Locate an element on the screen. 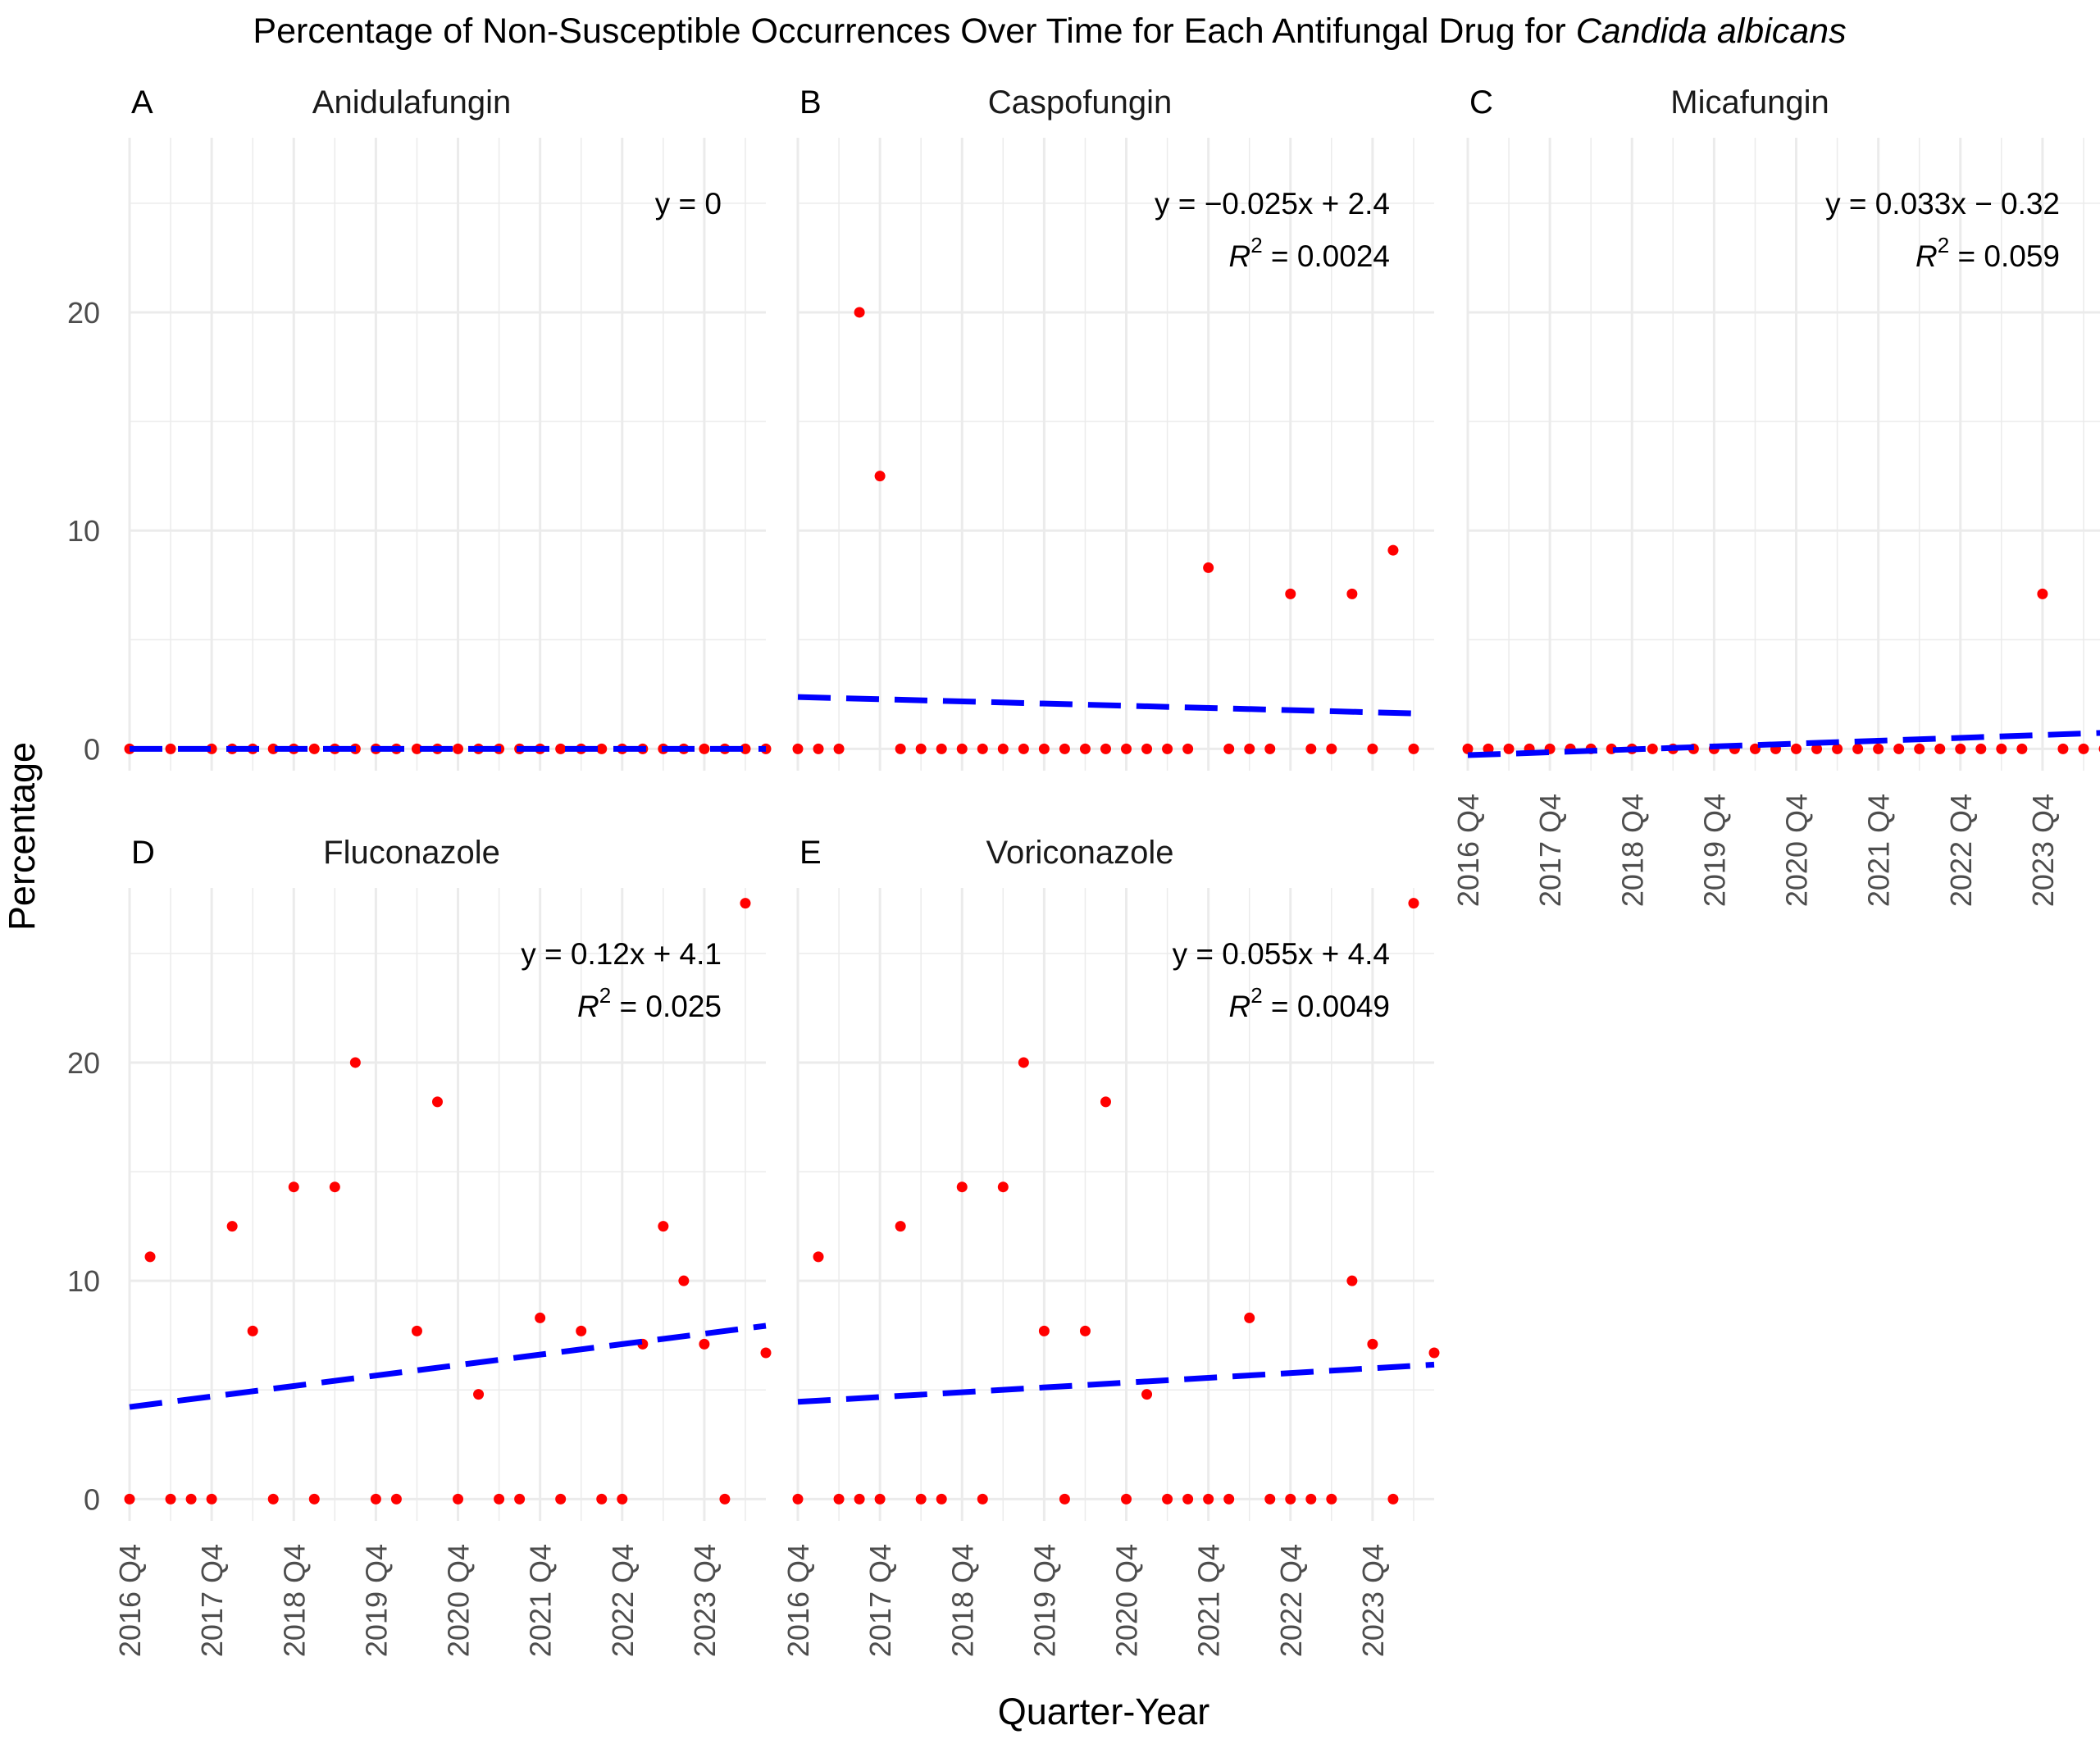 Image resolution: width=2100 pixels, height=1739 pixels. panel-anidulafungin: A Anidulafungin 0 10 20 y = 0 is located at coordinates (419, 427).